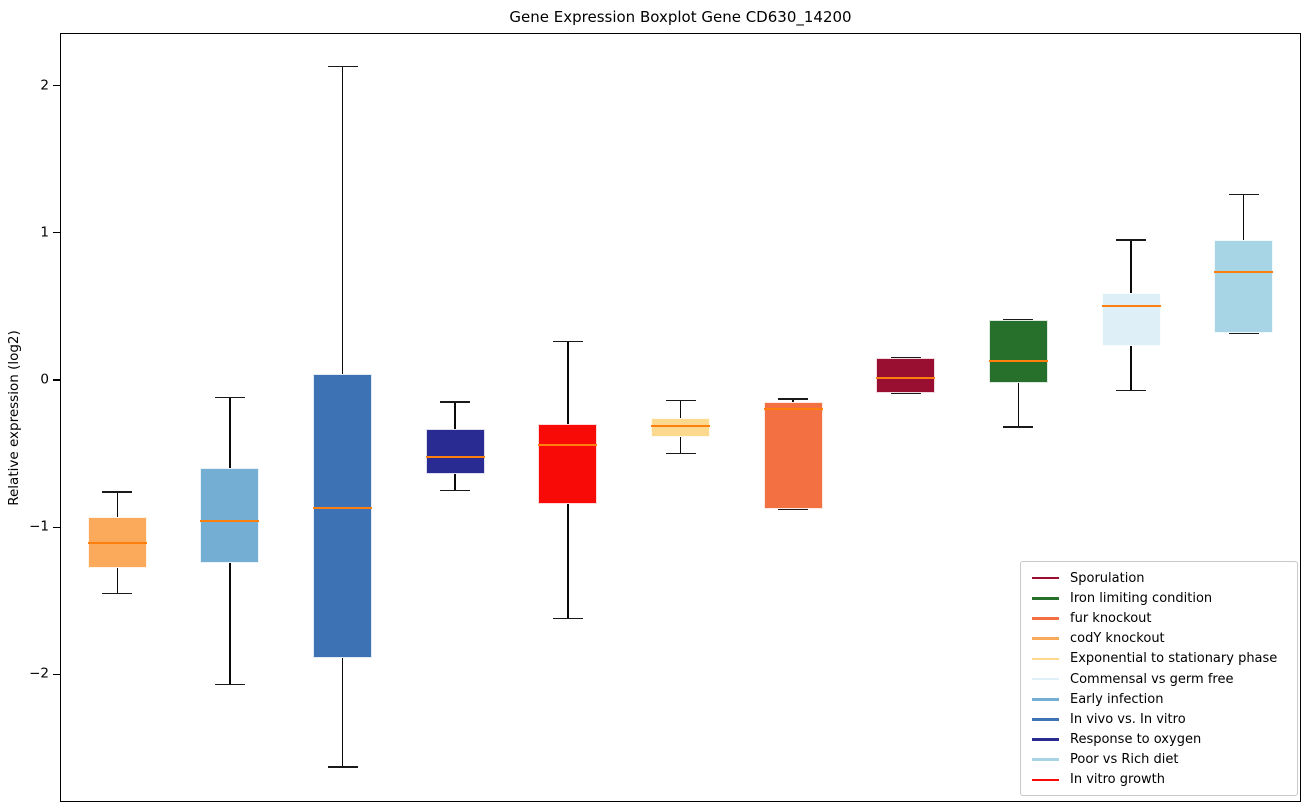 This screenshot has height=812, width=1309. I want to click on y-tick-label: 2, so click(44, 85).